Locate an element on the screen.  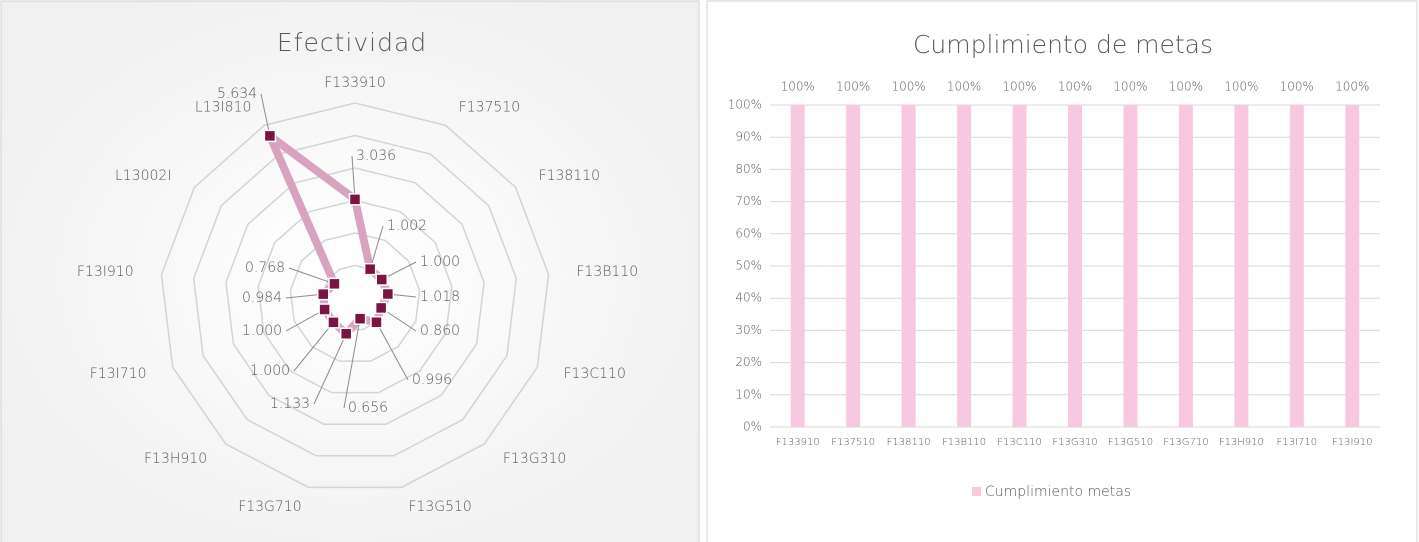
x-tick-label: F13H910 is located at coordinates (1241, 442).